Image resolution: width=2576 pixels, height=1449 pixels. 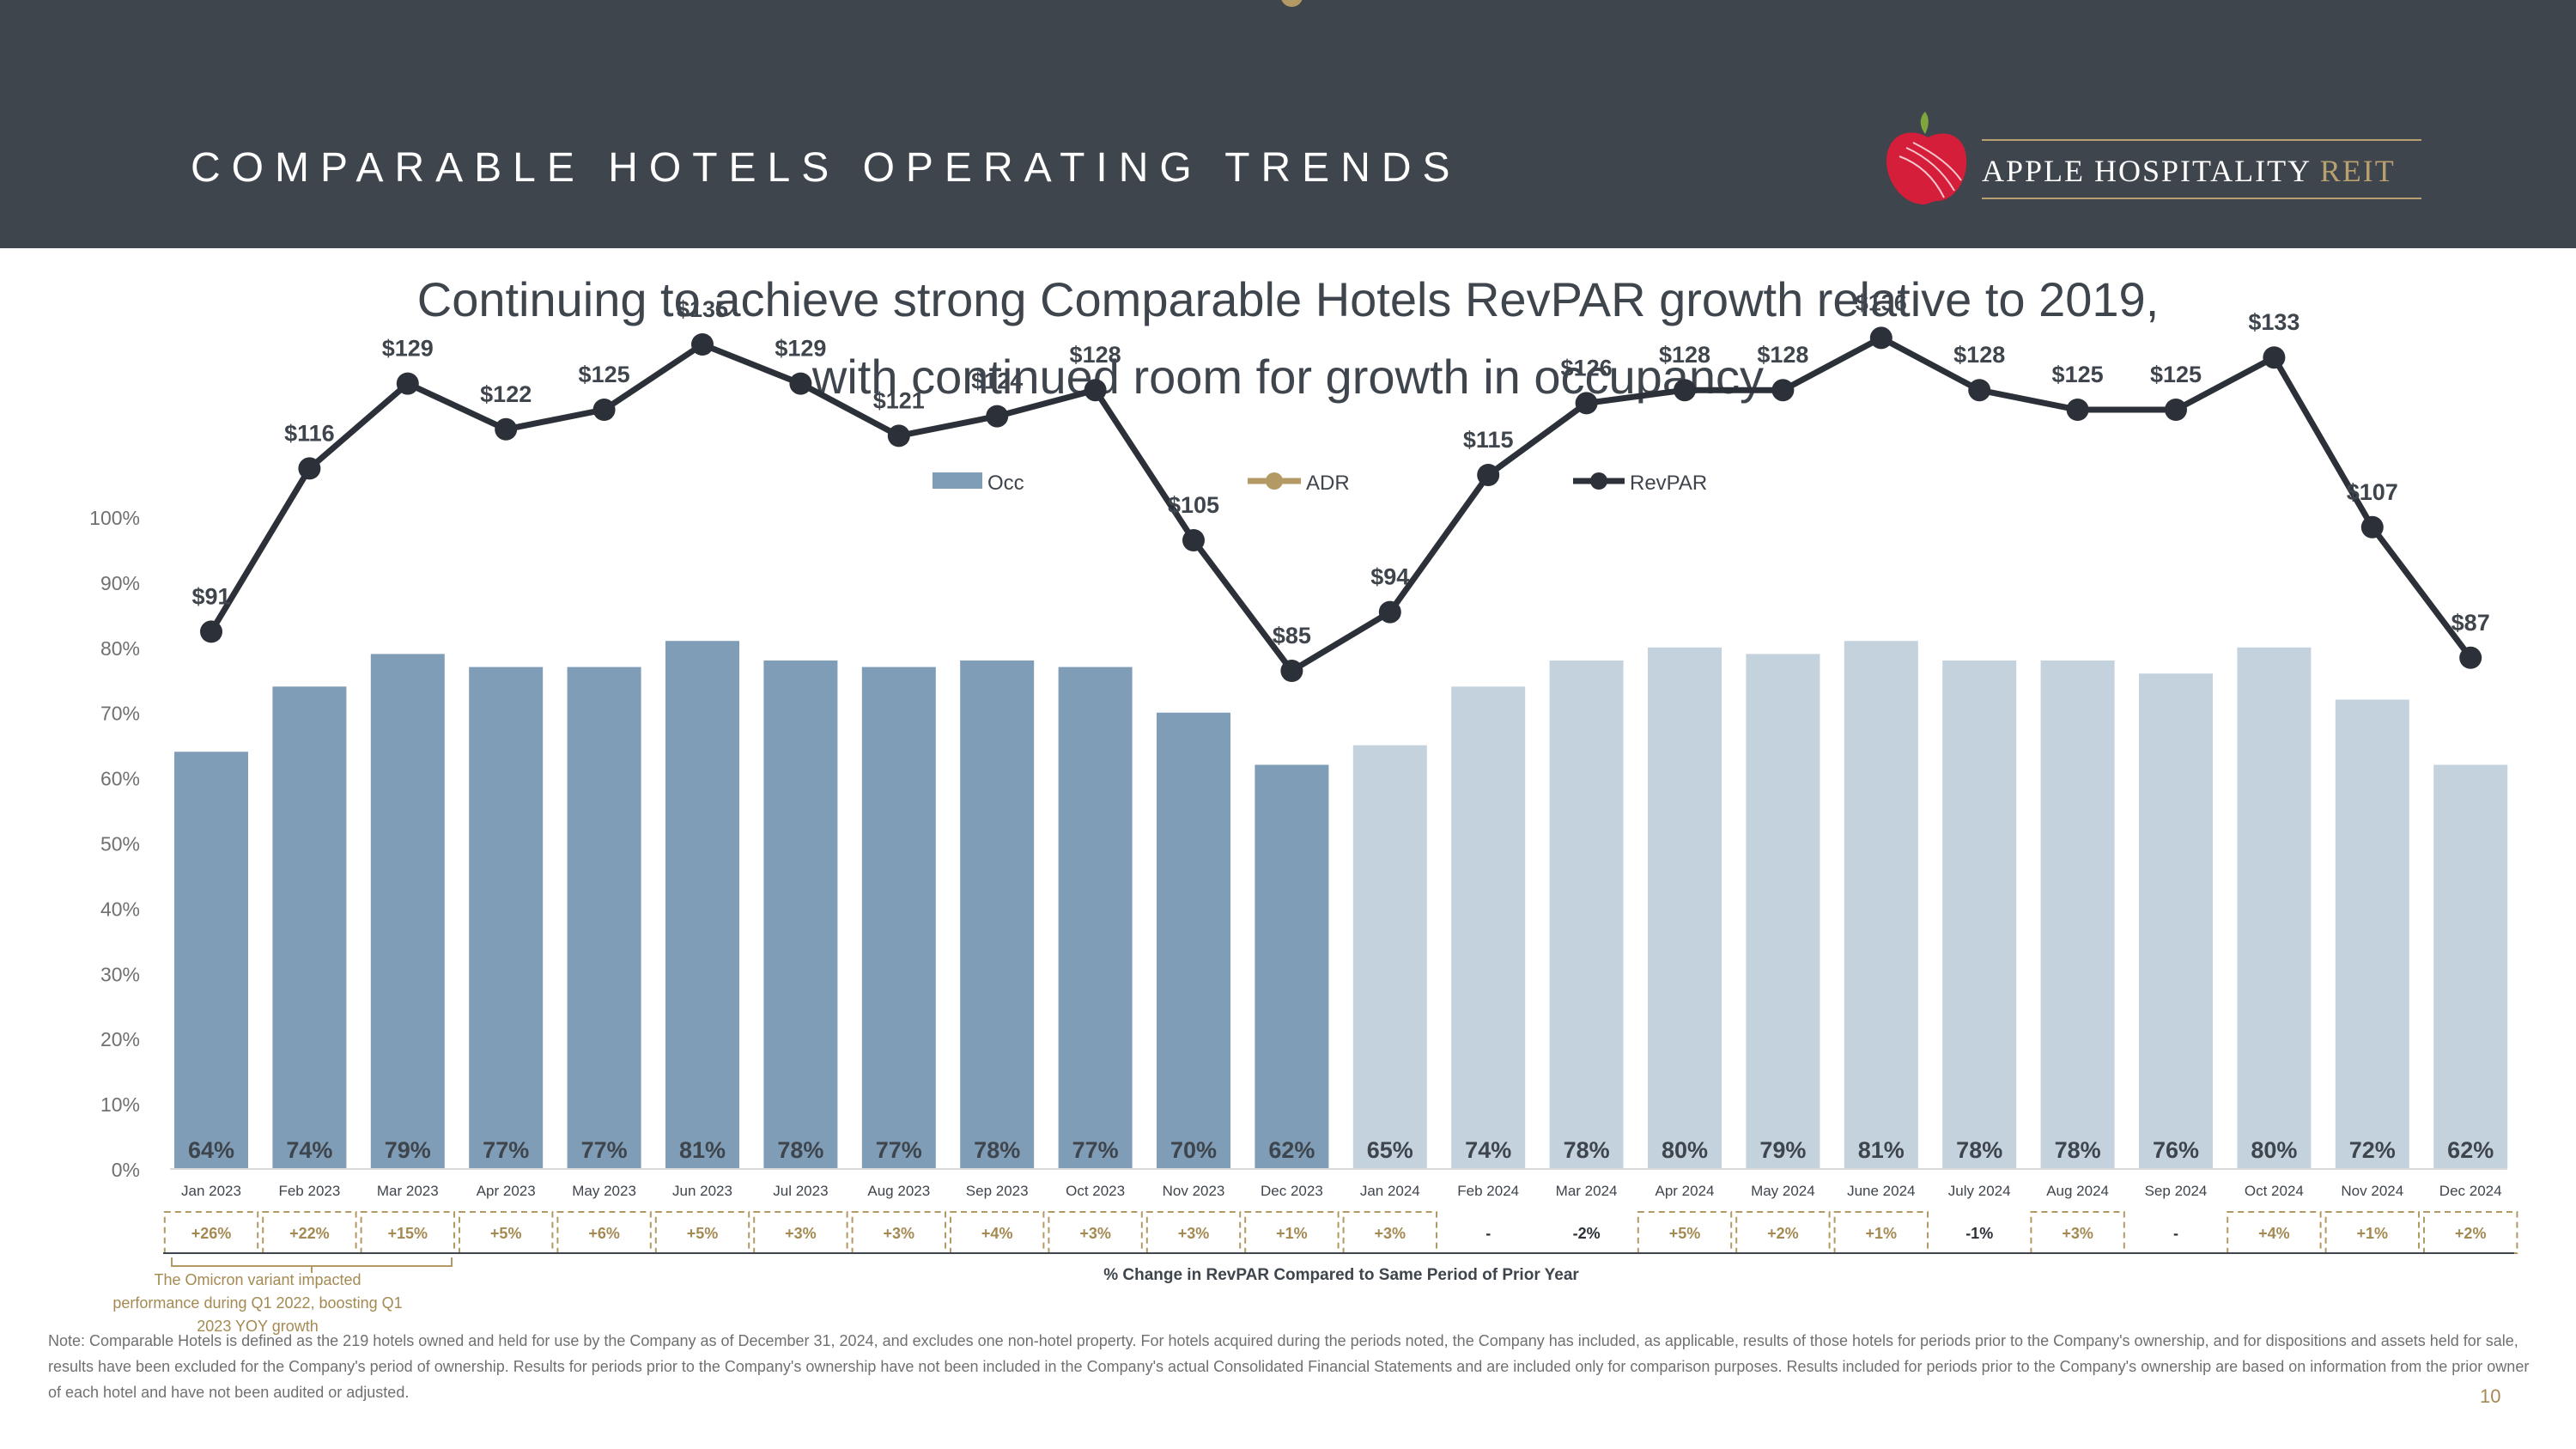 I want to click on x-tick-label: July 2024, so click(x=1980, y=1191).